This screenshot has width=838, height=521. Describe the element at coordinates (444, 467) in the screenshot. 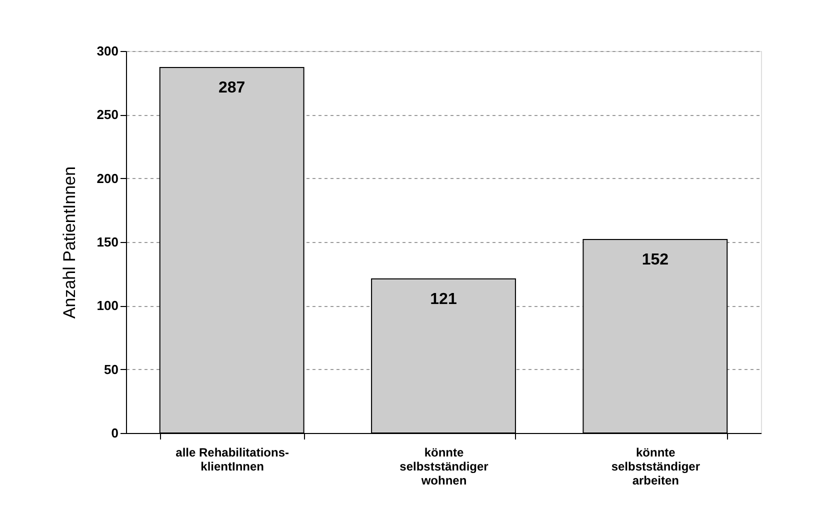

I see `x-tick-label: könnte selbstständiger wohnen` at that location.